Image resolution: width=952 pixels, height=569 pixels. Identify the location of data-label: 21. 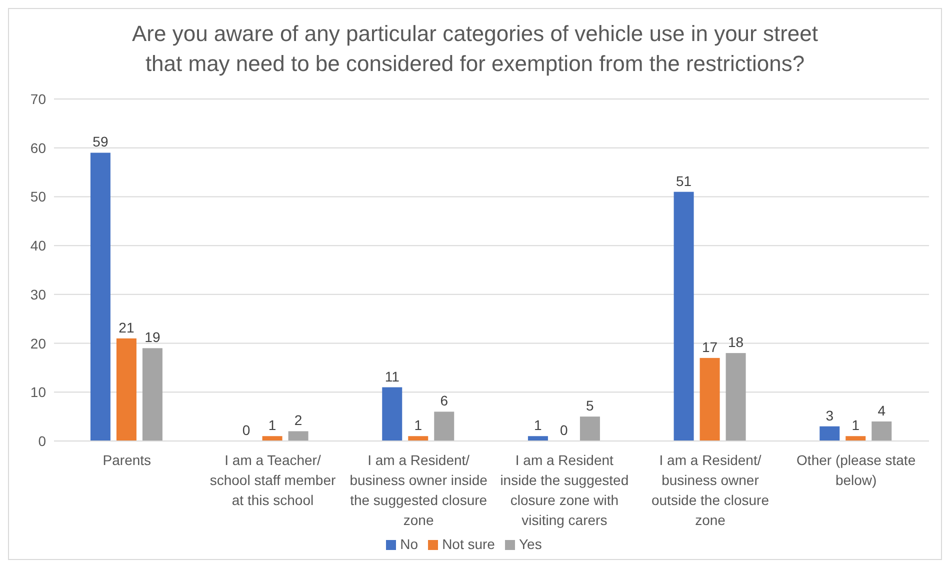
(126, 327).